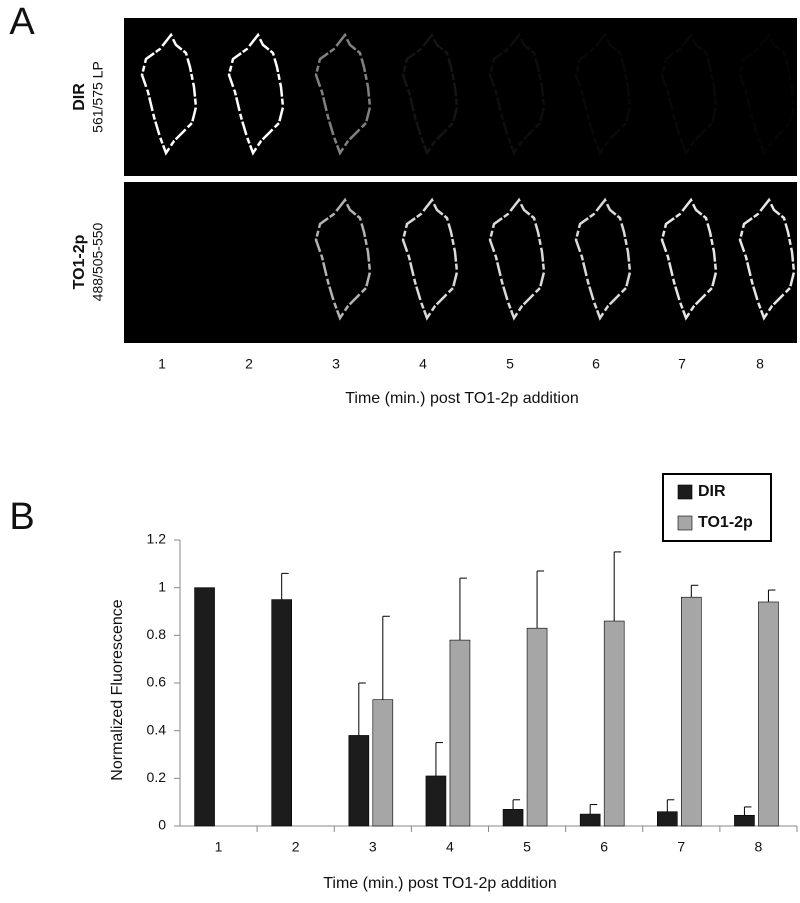 This screenshot has width=800, height=903. What do you see at coordinates (712, 491) in the screenshot?
I see `legend-label: DIR` at bounding box center [712, 491].